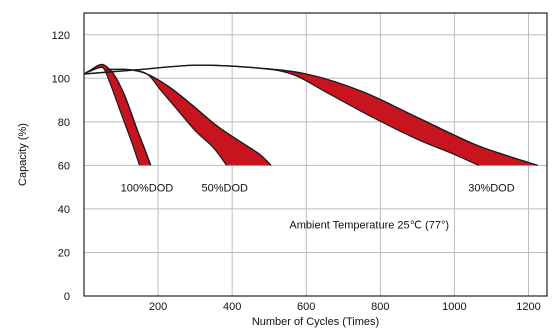 The image size is (556, 329). Describe the element at coordinates (61, 36) in the screenshot. I see `y-tick-label: 120` at that location.